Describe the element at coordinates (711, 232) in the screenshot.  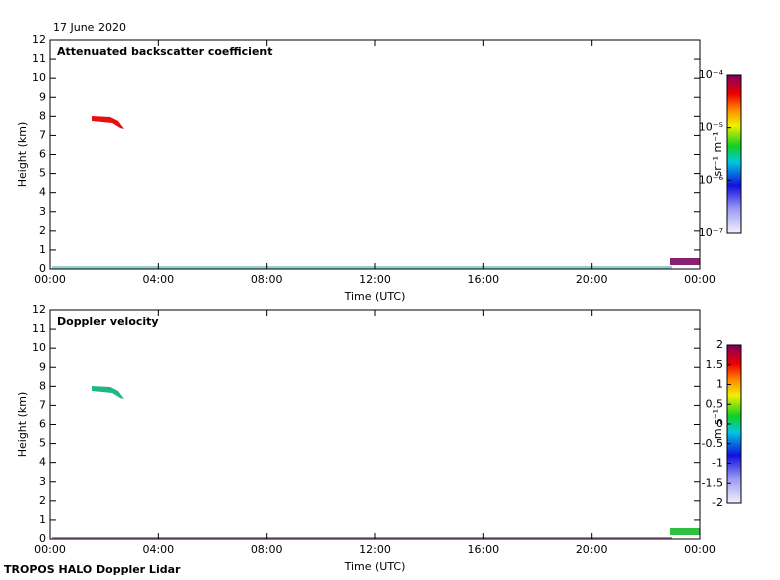
I see `colorbar-tick-label: 10⁻⁷` at that location.